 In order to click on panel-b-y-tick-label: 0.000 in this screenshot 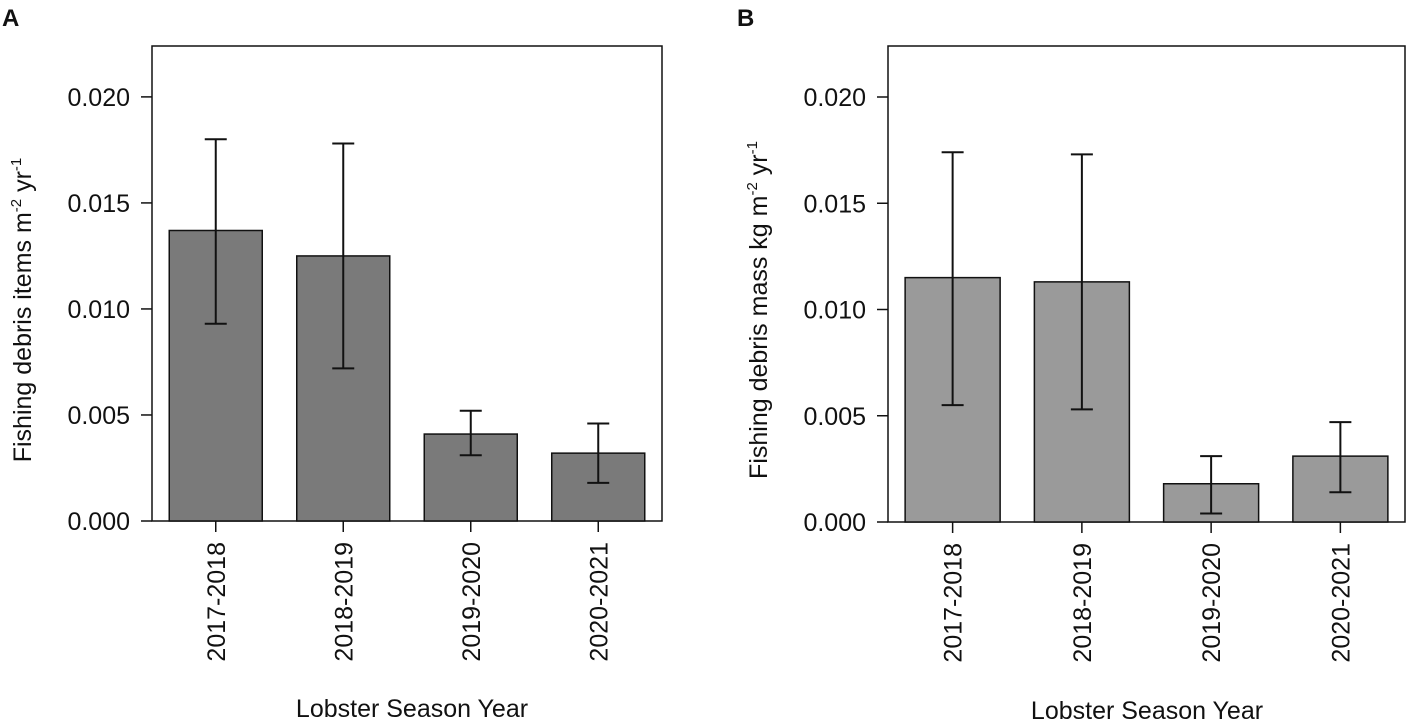, I will do `click(834, 523)`.